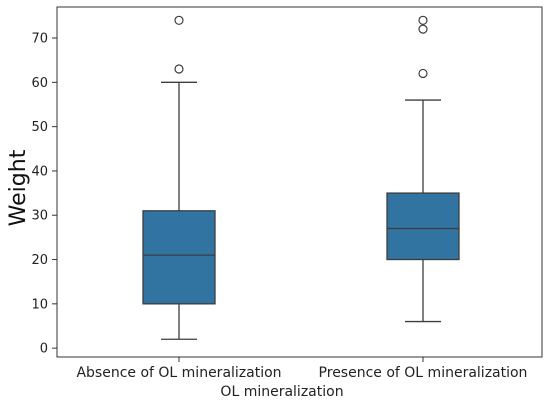  Describe the element at coordinates (179, 177) in the screenshot. I see `box-absence` at that location.